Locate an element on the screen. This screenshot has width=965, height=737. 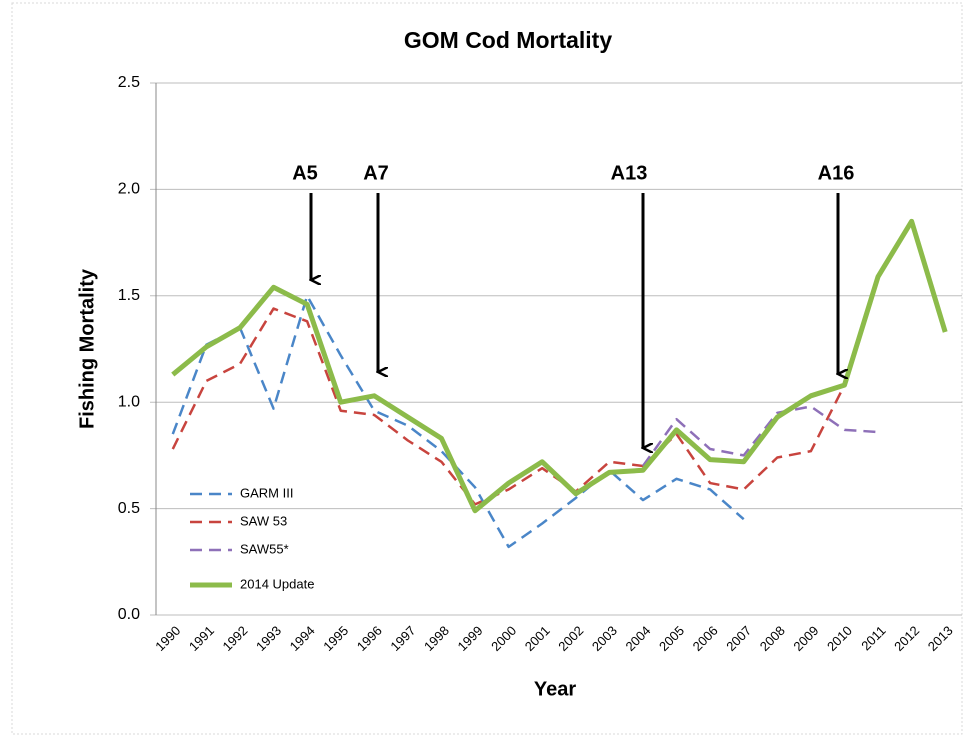
x-tick-label: 2004 is located at coordinates (637, 638).